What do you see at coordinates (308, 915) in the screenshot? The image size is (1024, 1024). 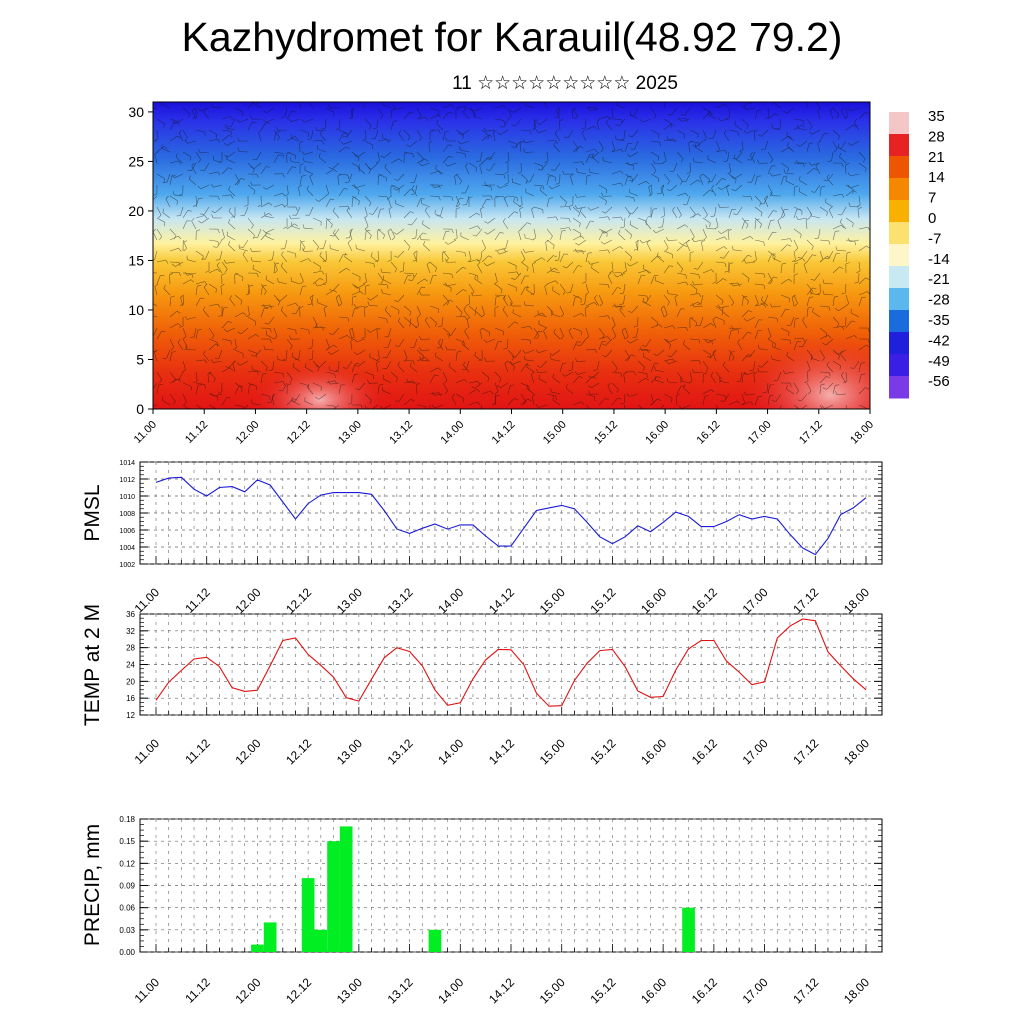 I see `precip-bar` at bounding box center [308, 915].